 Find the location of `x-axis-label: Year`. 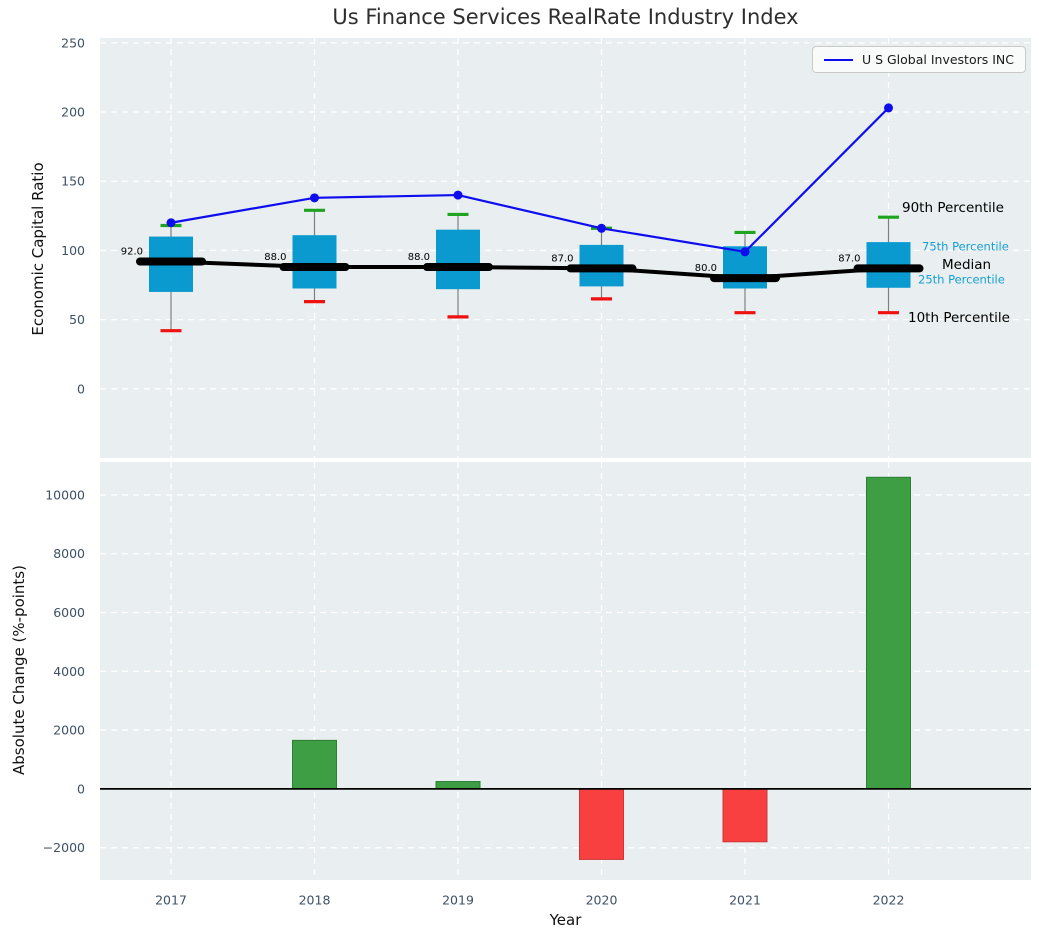

x-axis-label: Year is located at coordinates (565, 920).